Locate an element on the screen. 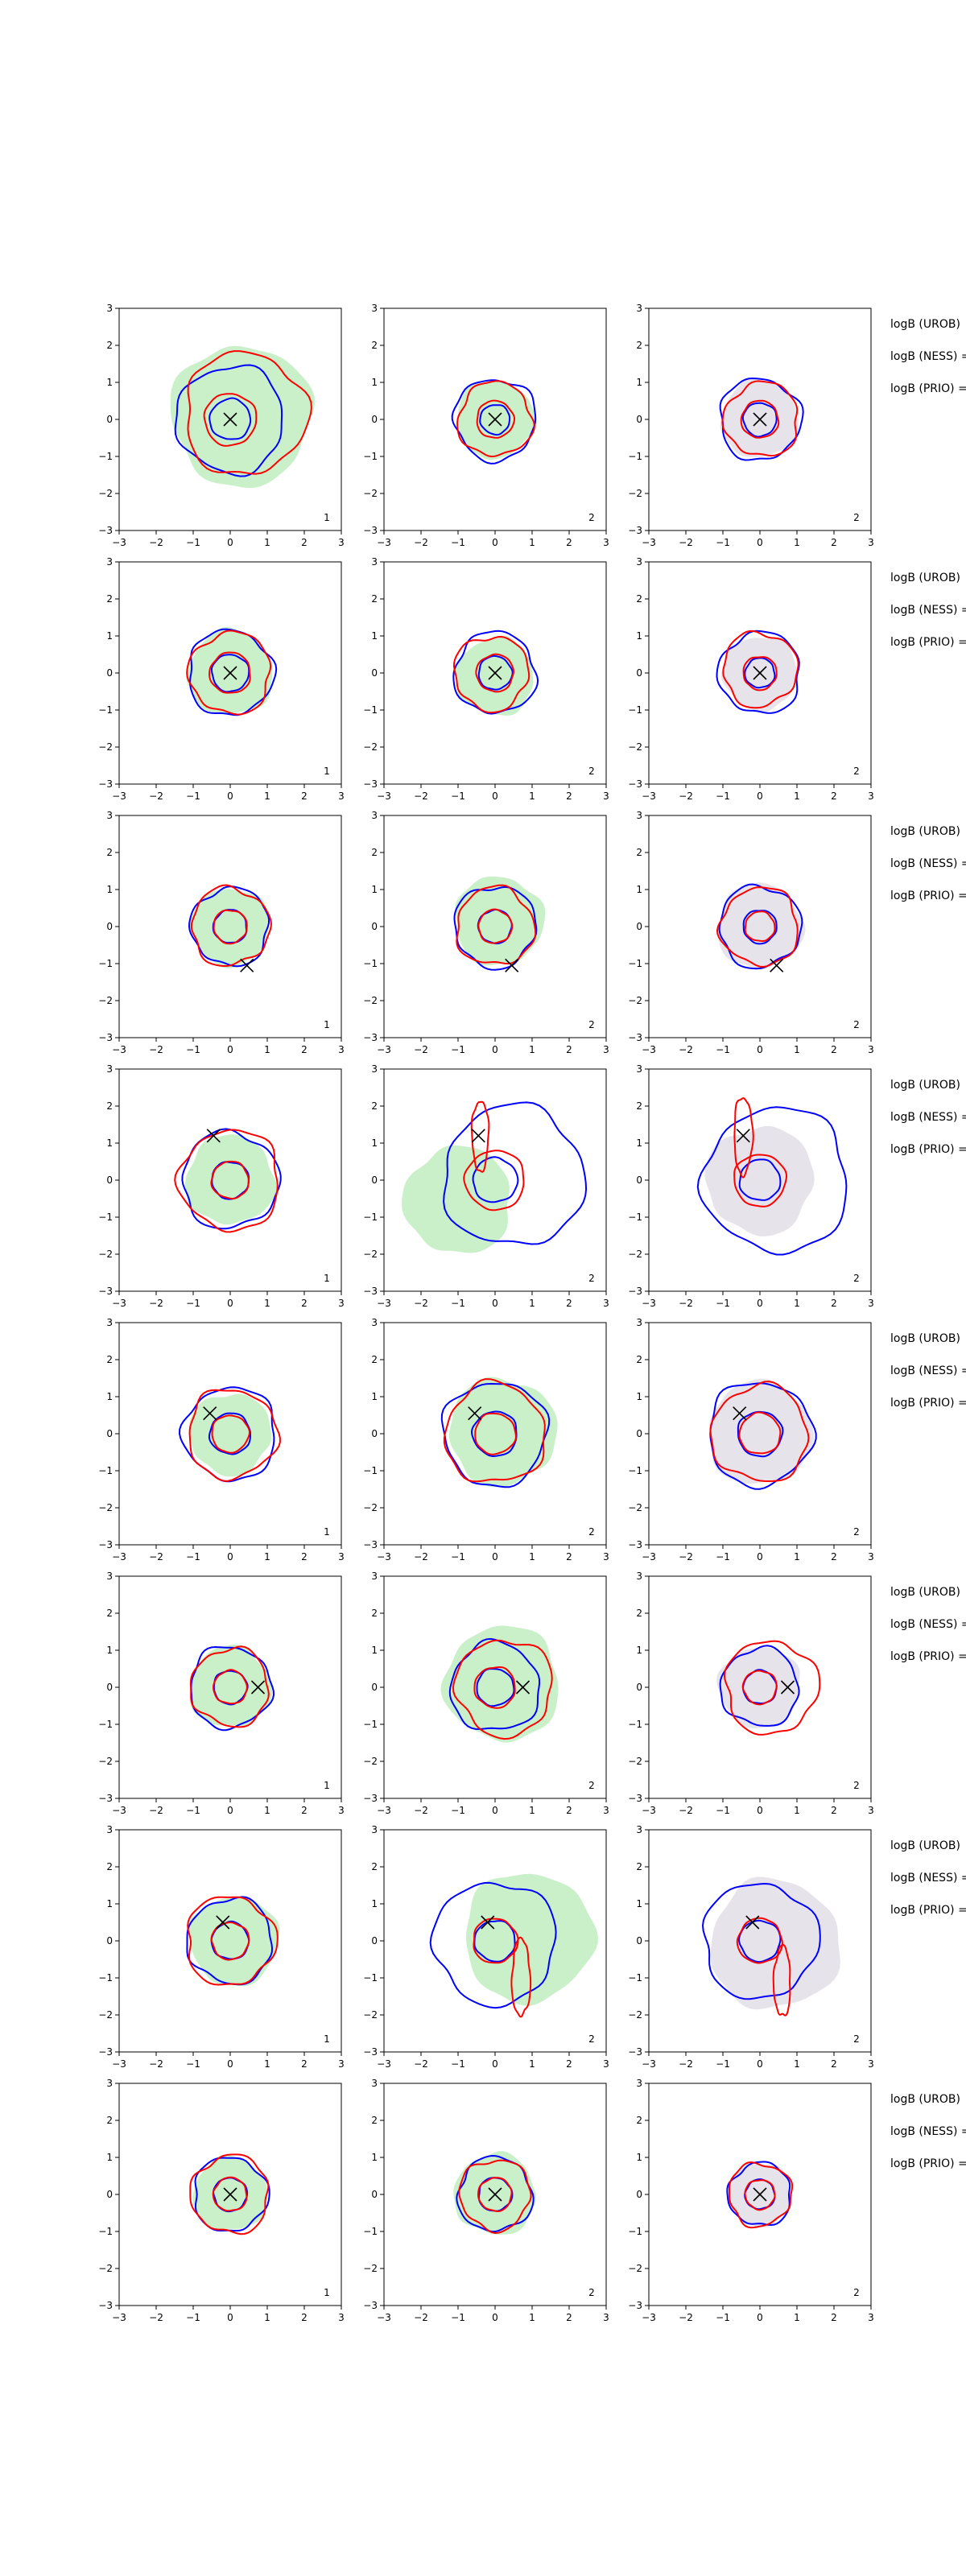  row-labels-6: logB (UROB) logB (NESS) = logB (PRIO) = is located at coordinates (928, 1624).